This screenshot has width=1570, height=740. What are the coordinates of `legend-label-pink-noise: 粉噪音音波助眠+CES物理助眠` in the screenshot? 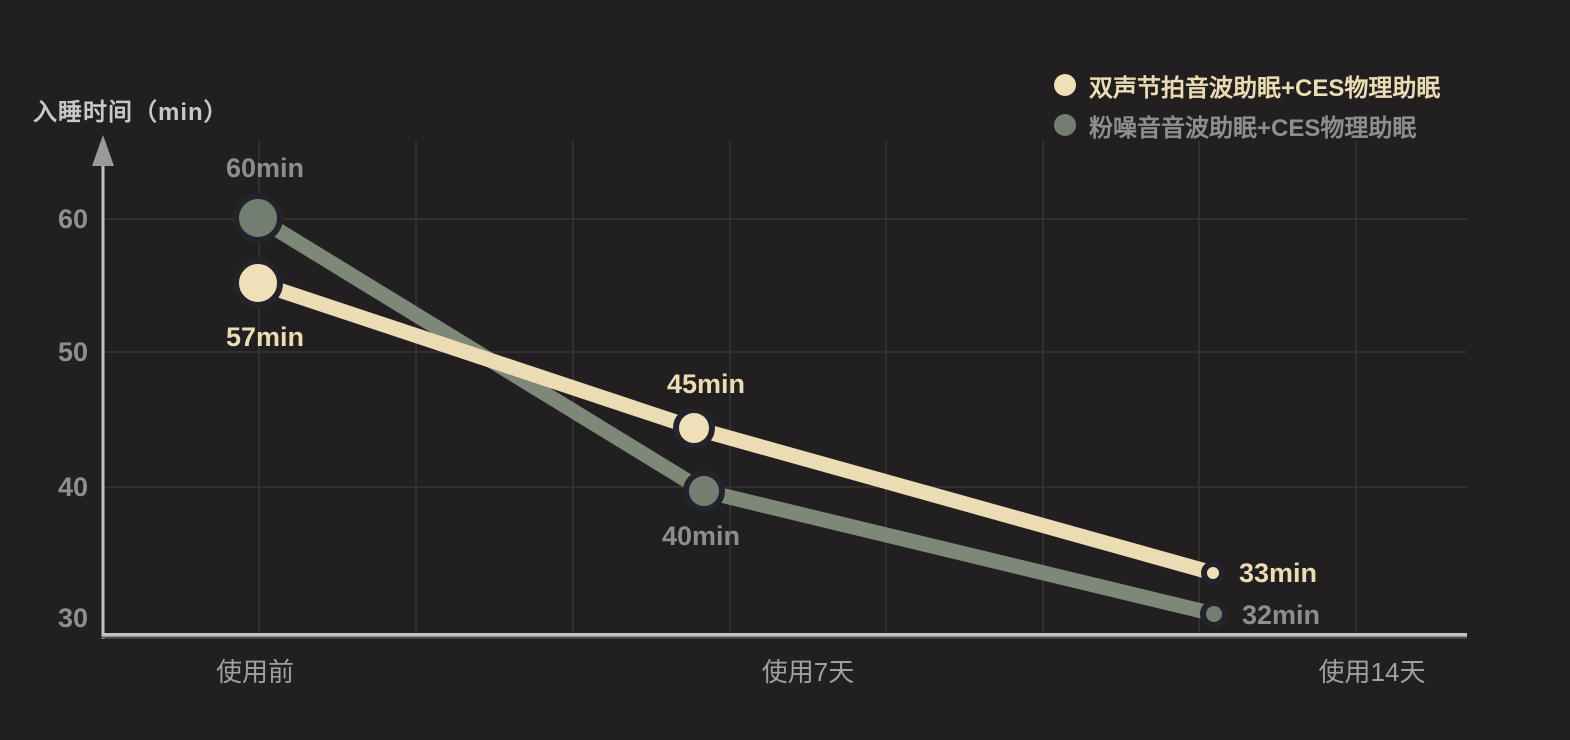 It's located at (1253, 128).